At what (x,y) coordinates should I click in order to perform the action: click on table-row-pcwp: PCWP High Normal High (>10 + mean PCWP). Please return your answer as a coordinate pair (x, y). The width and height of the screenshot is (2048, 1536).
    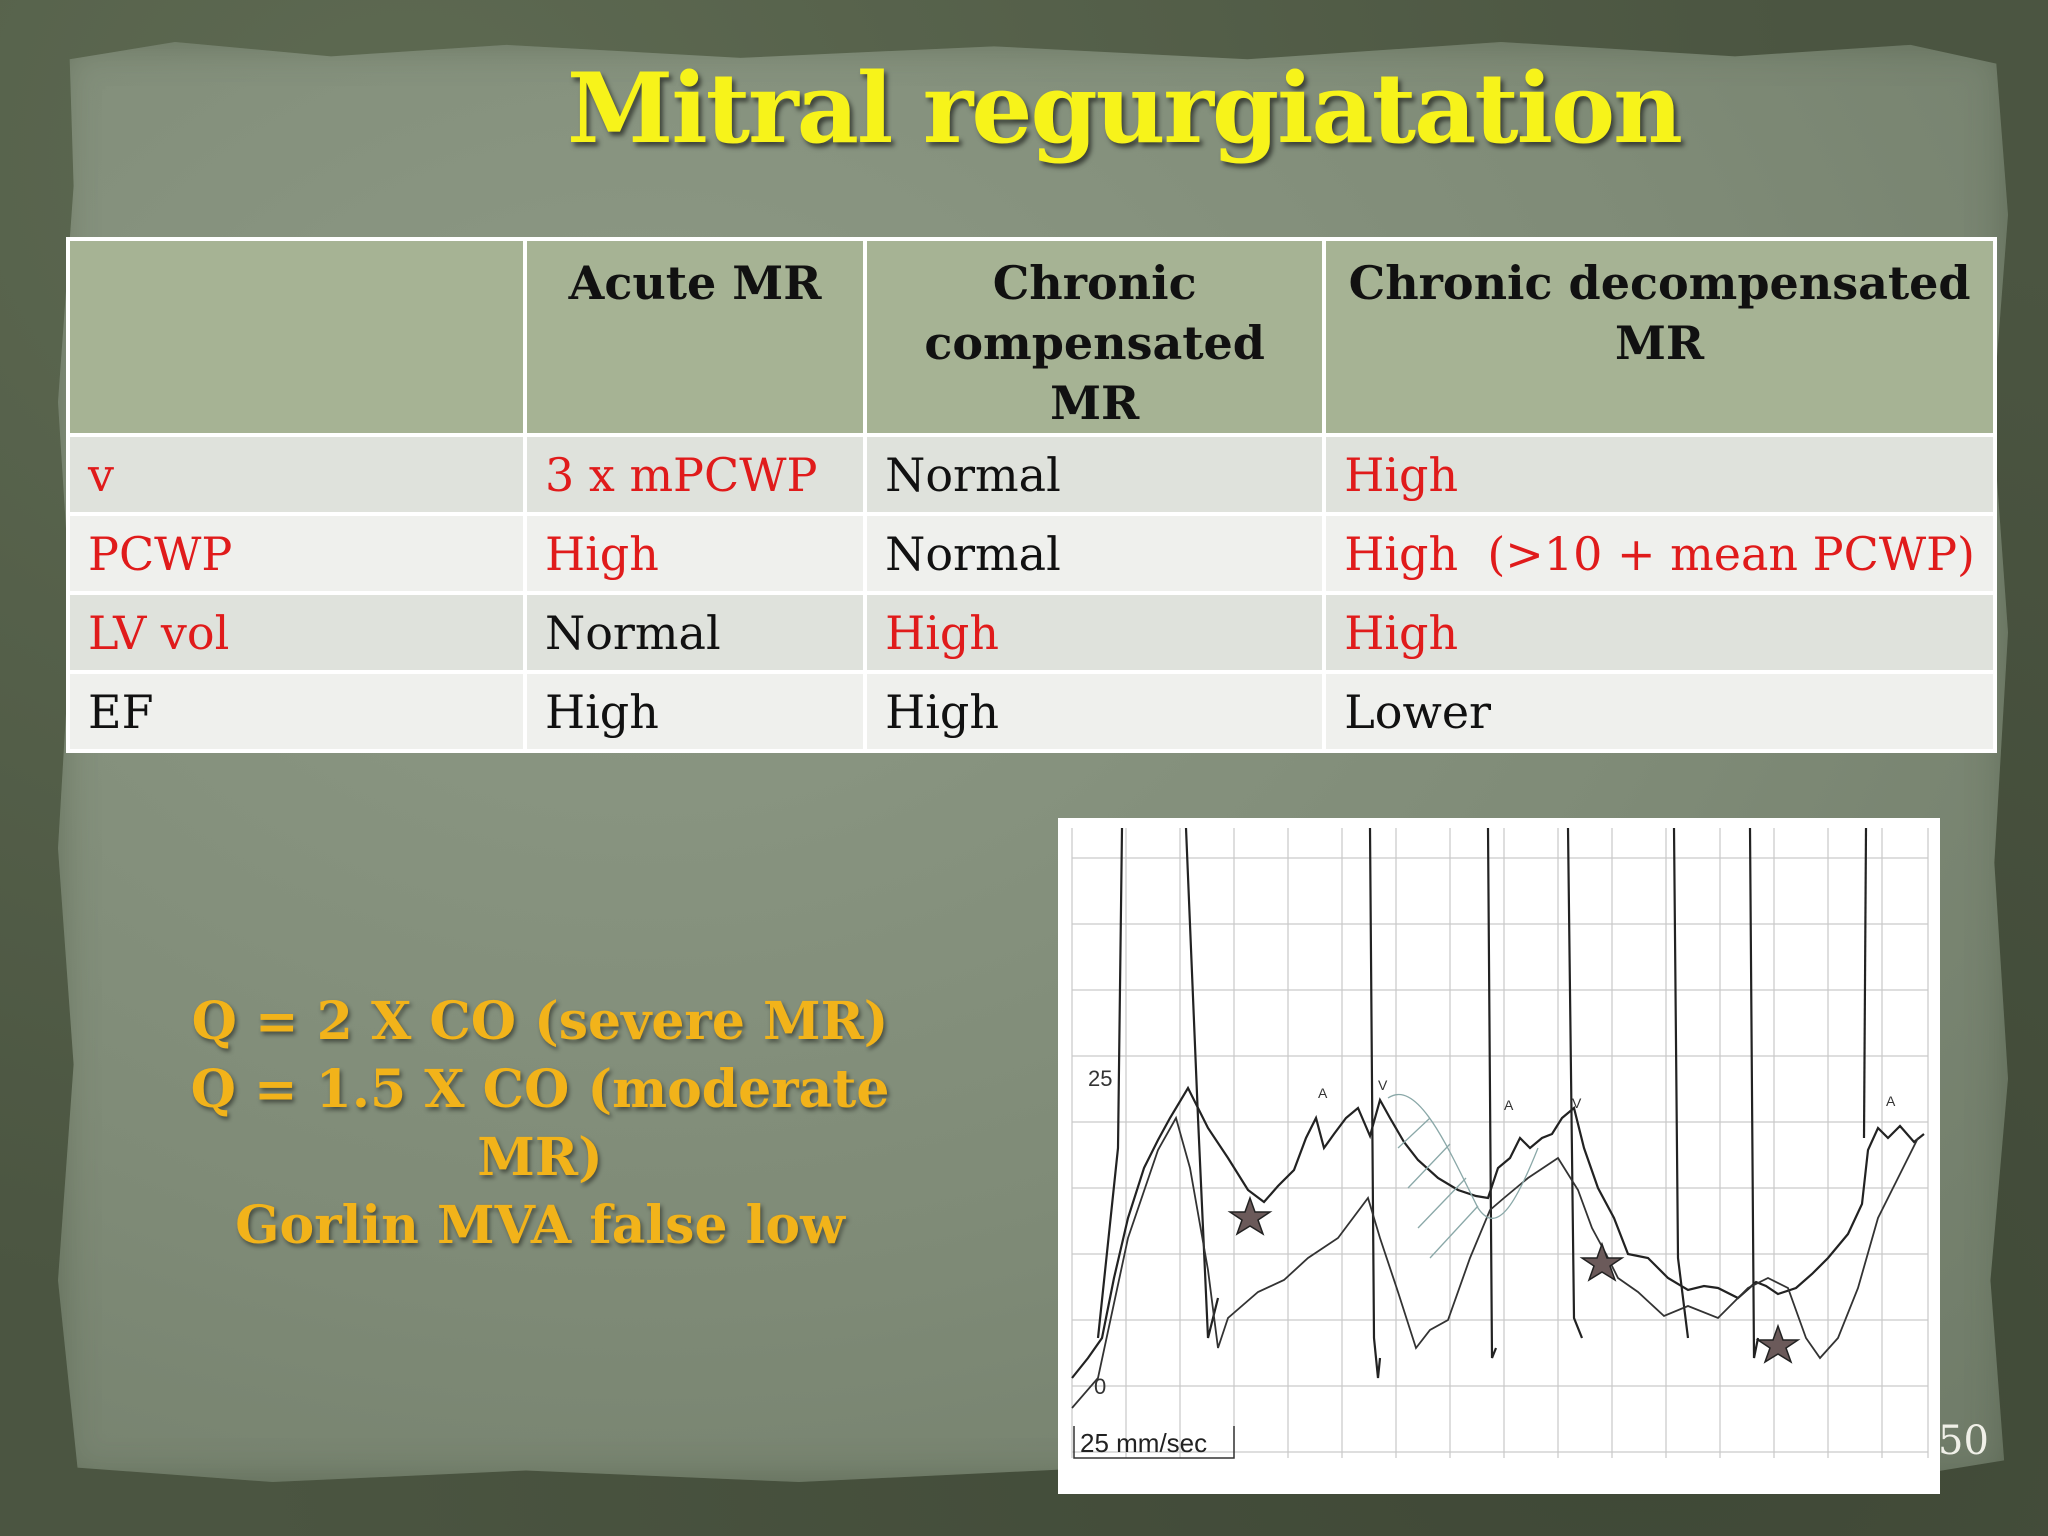
    Looking at the image, I should click on (1031, 553).